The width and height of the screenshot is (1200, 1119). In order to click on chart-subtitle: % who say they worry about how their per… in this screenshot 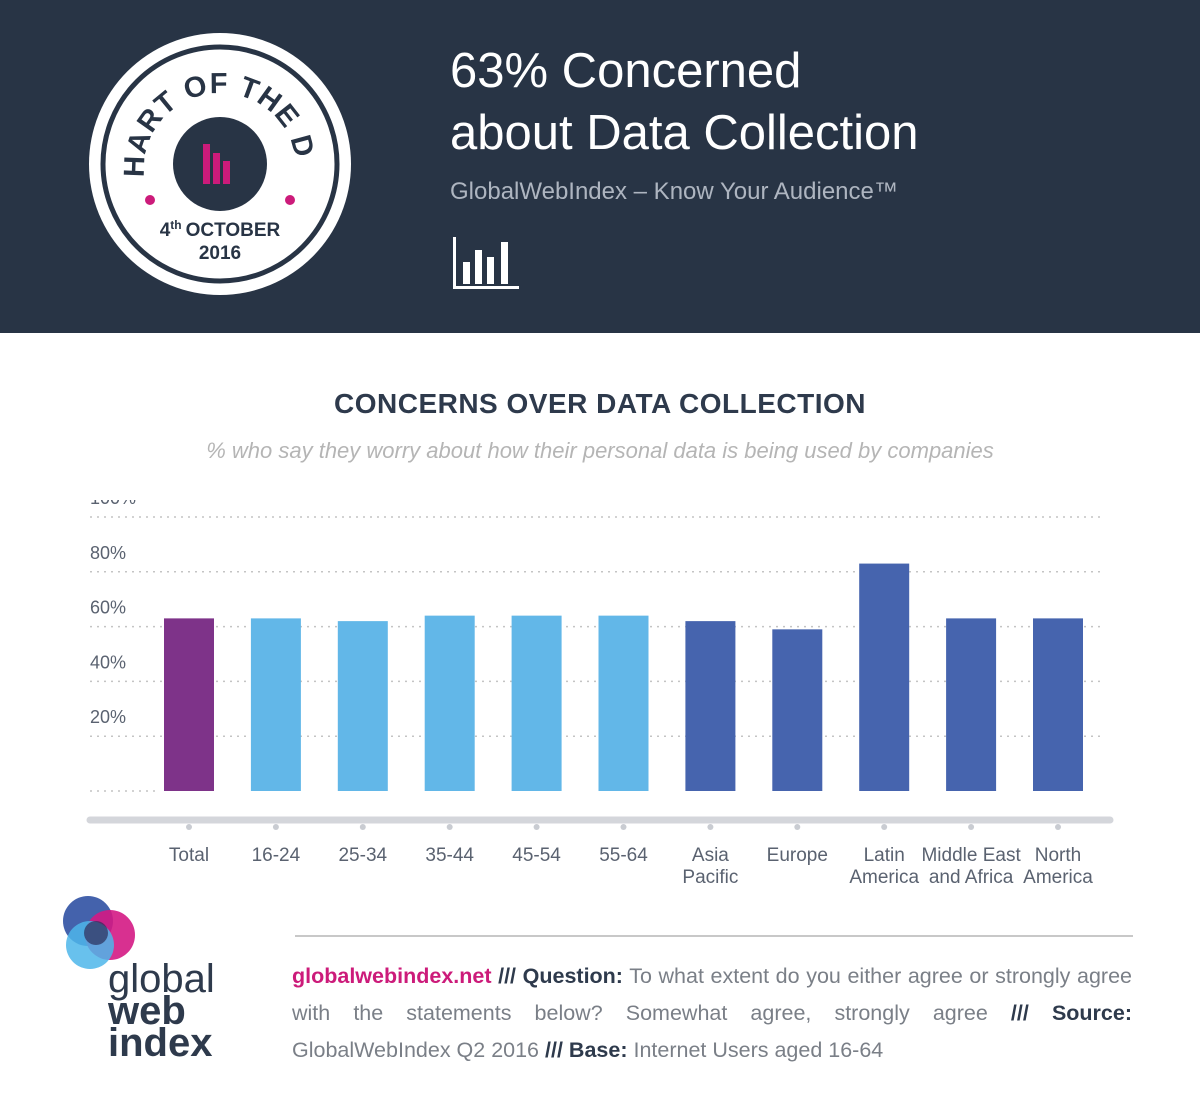, I will do `click(600, 450)`.